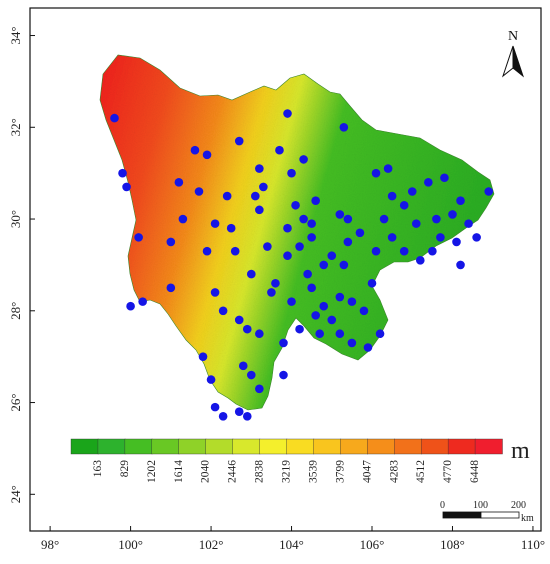  Describe the element at coordinates (260, 471) in the screenshot. I see `legend-value: 2838` at that location.